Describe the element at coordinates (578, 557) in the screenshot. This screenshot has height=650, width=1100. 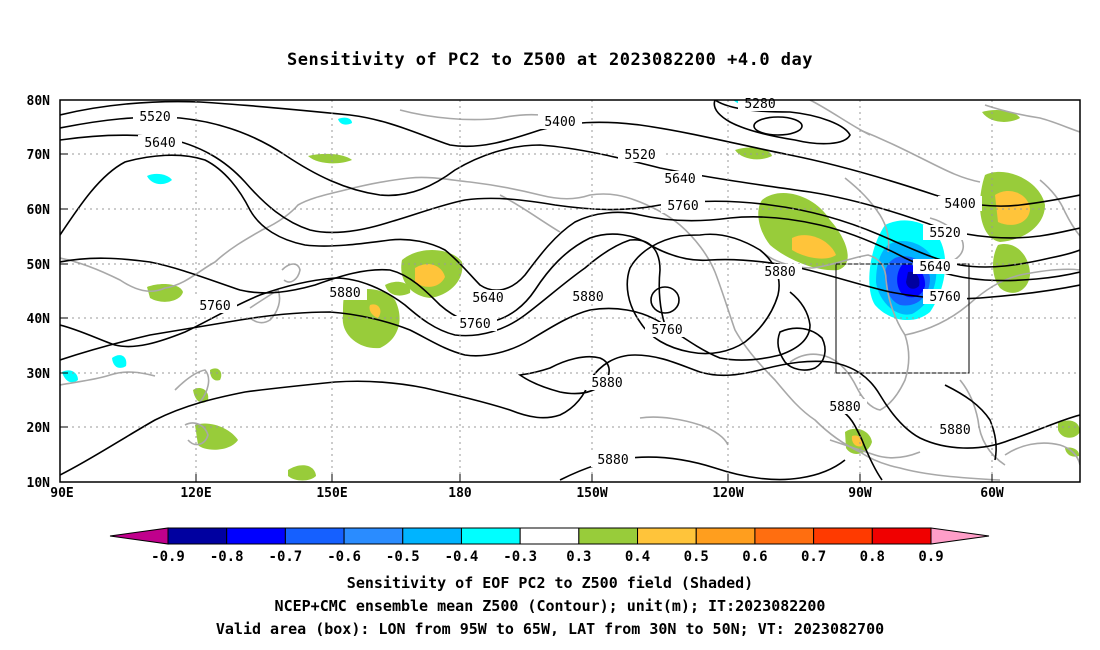
I see `colorbar-label: 0.3` at that location.